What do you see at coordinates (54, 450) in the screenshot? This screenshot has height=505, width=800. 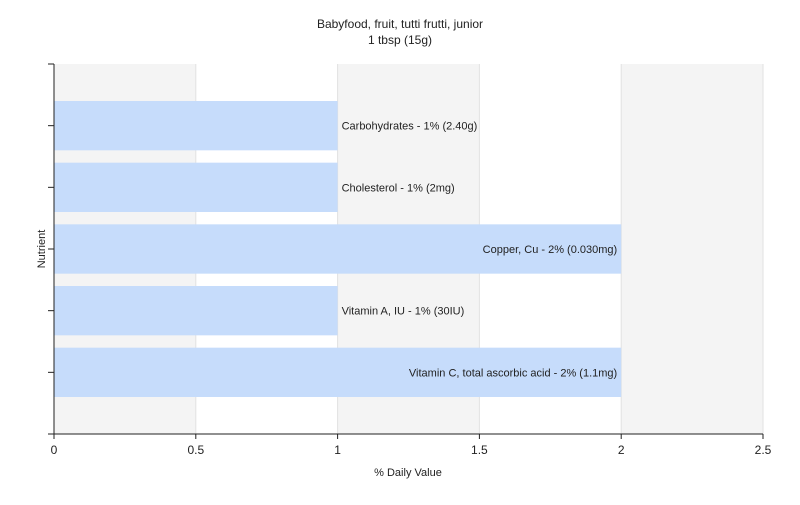 I see `x-tick-label: 0` at bounding box center [54, 450].